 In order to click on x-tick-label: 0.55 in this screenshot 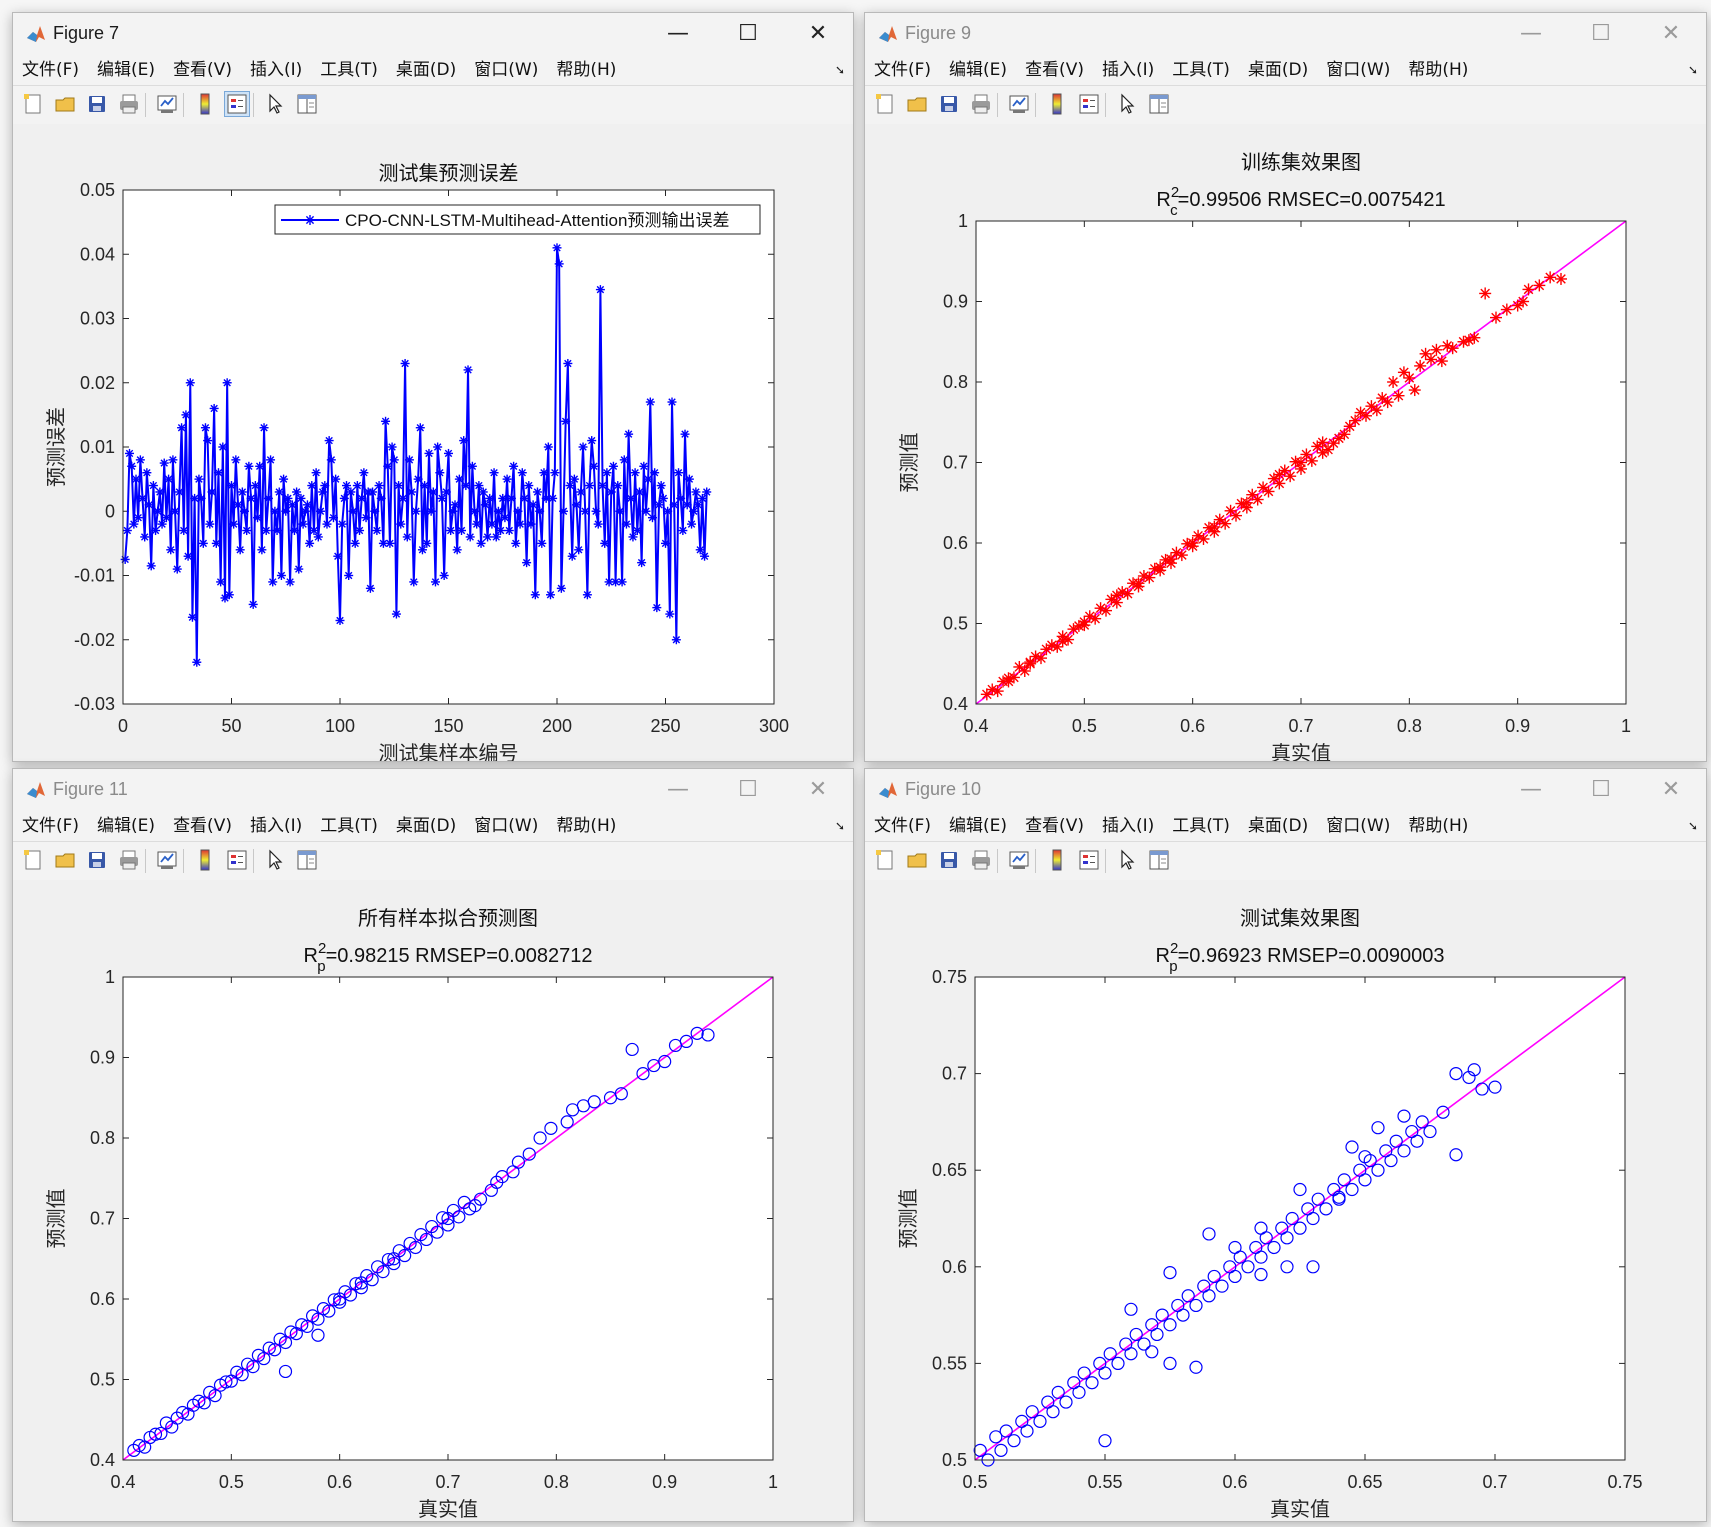, I will do `click(1104, 1482)`.